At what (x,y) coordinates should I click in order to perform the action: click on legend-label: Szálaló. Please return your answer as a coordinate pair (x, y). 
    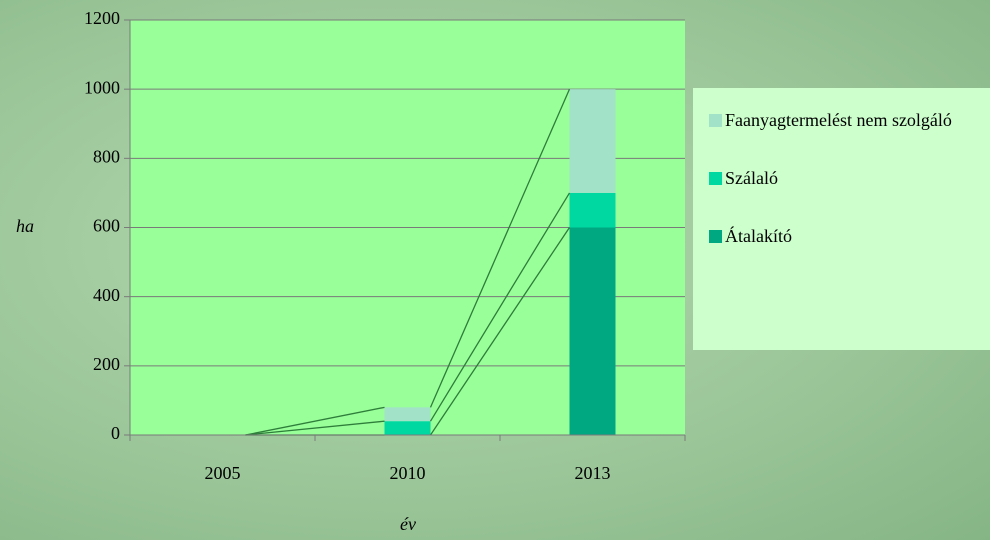
    Looking at the image, I should click on (751, 178).